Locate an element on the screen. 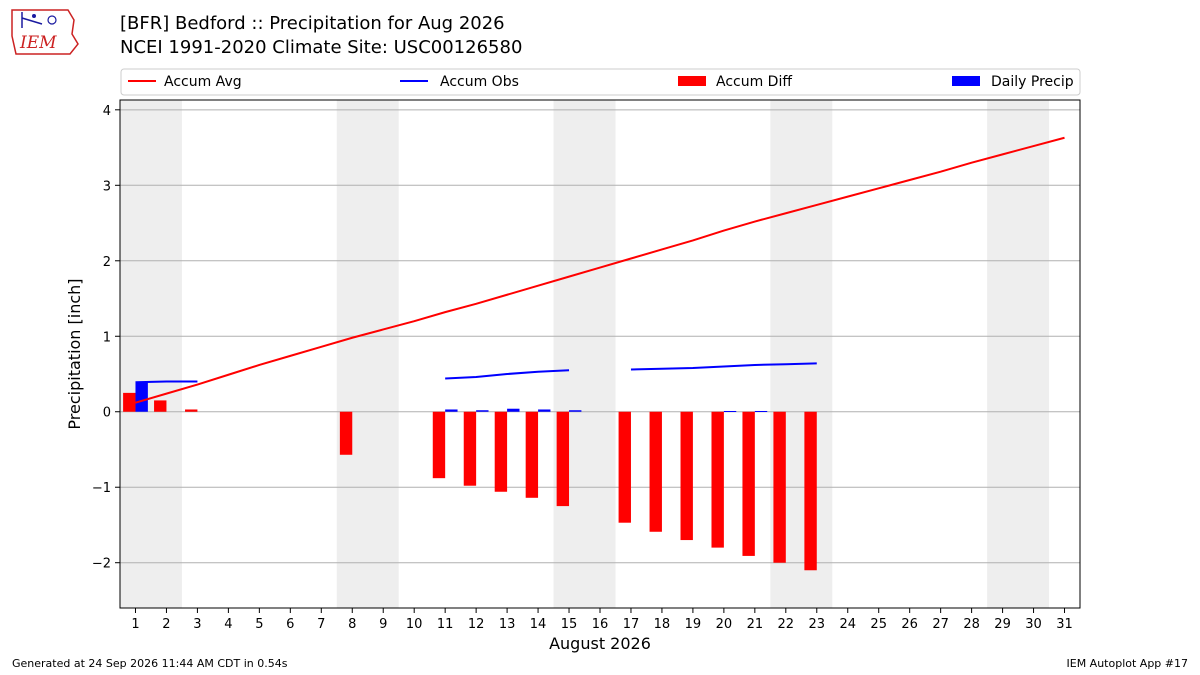 Image resolution: width=1200 pixels, height=675 pixels. legend-accum-diff-label: Accum Diff is located at coordinates (754, 82).